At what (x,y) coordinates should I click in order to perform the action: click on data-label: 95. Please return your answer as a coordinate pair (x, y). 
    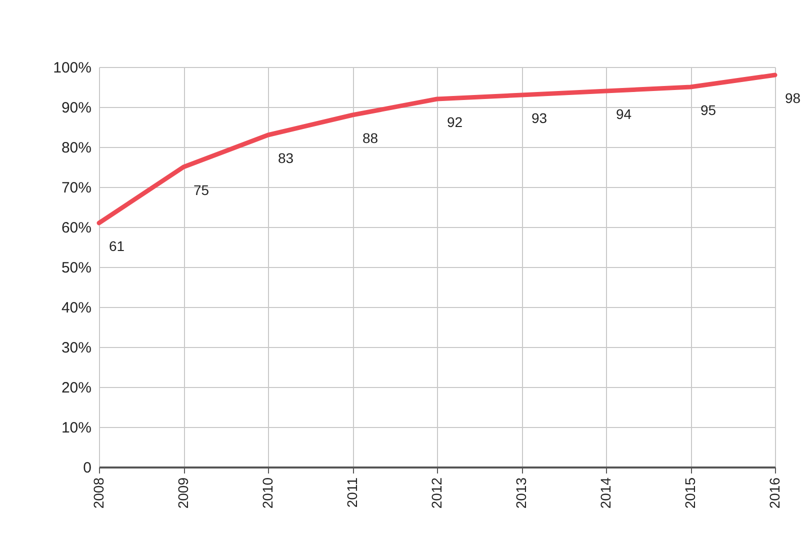
    Looking at the image, I should click on (708, 110).